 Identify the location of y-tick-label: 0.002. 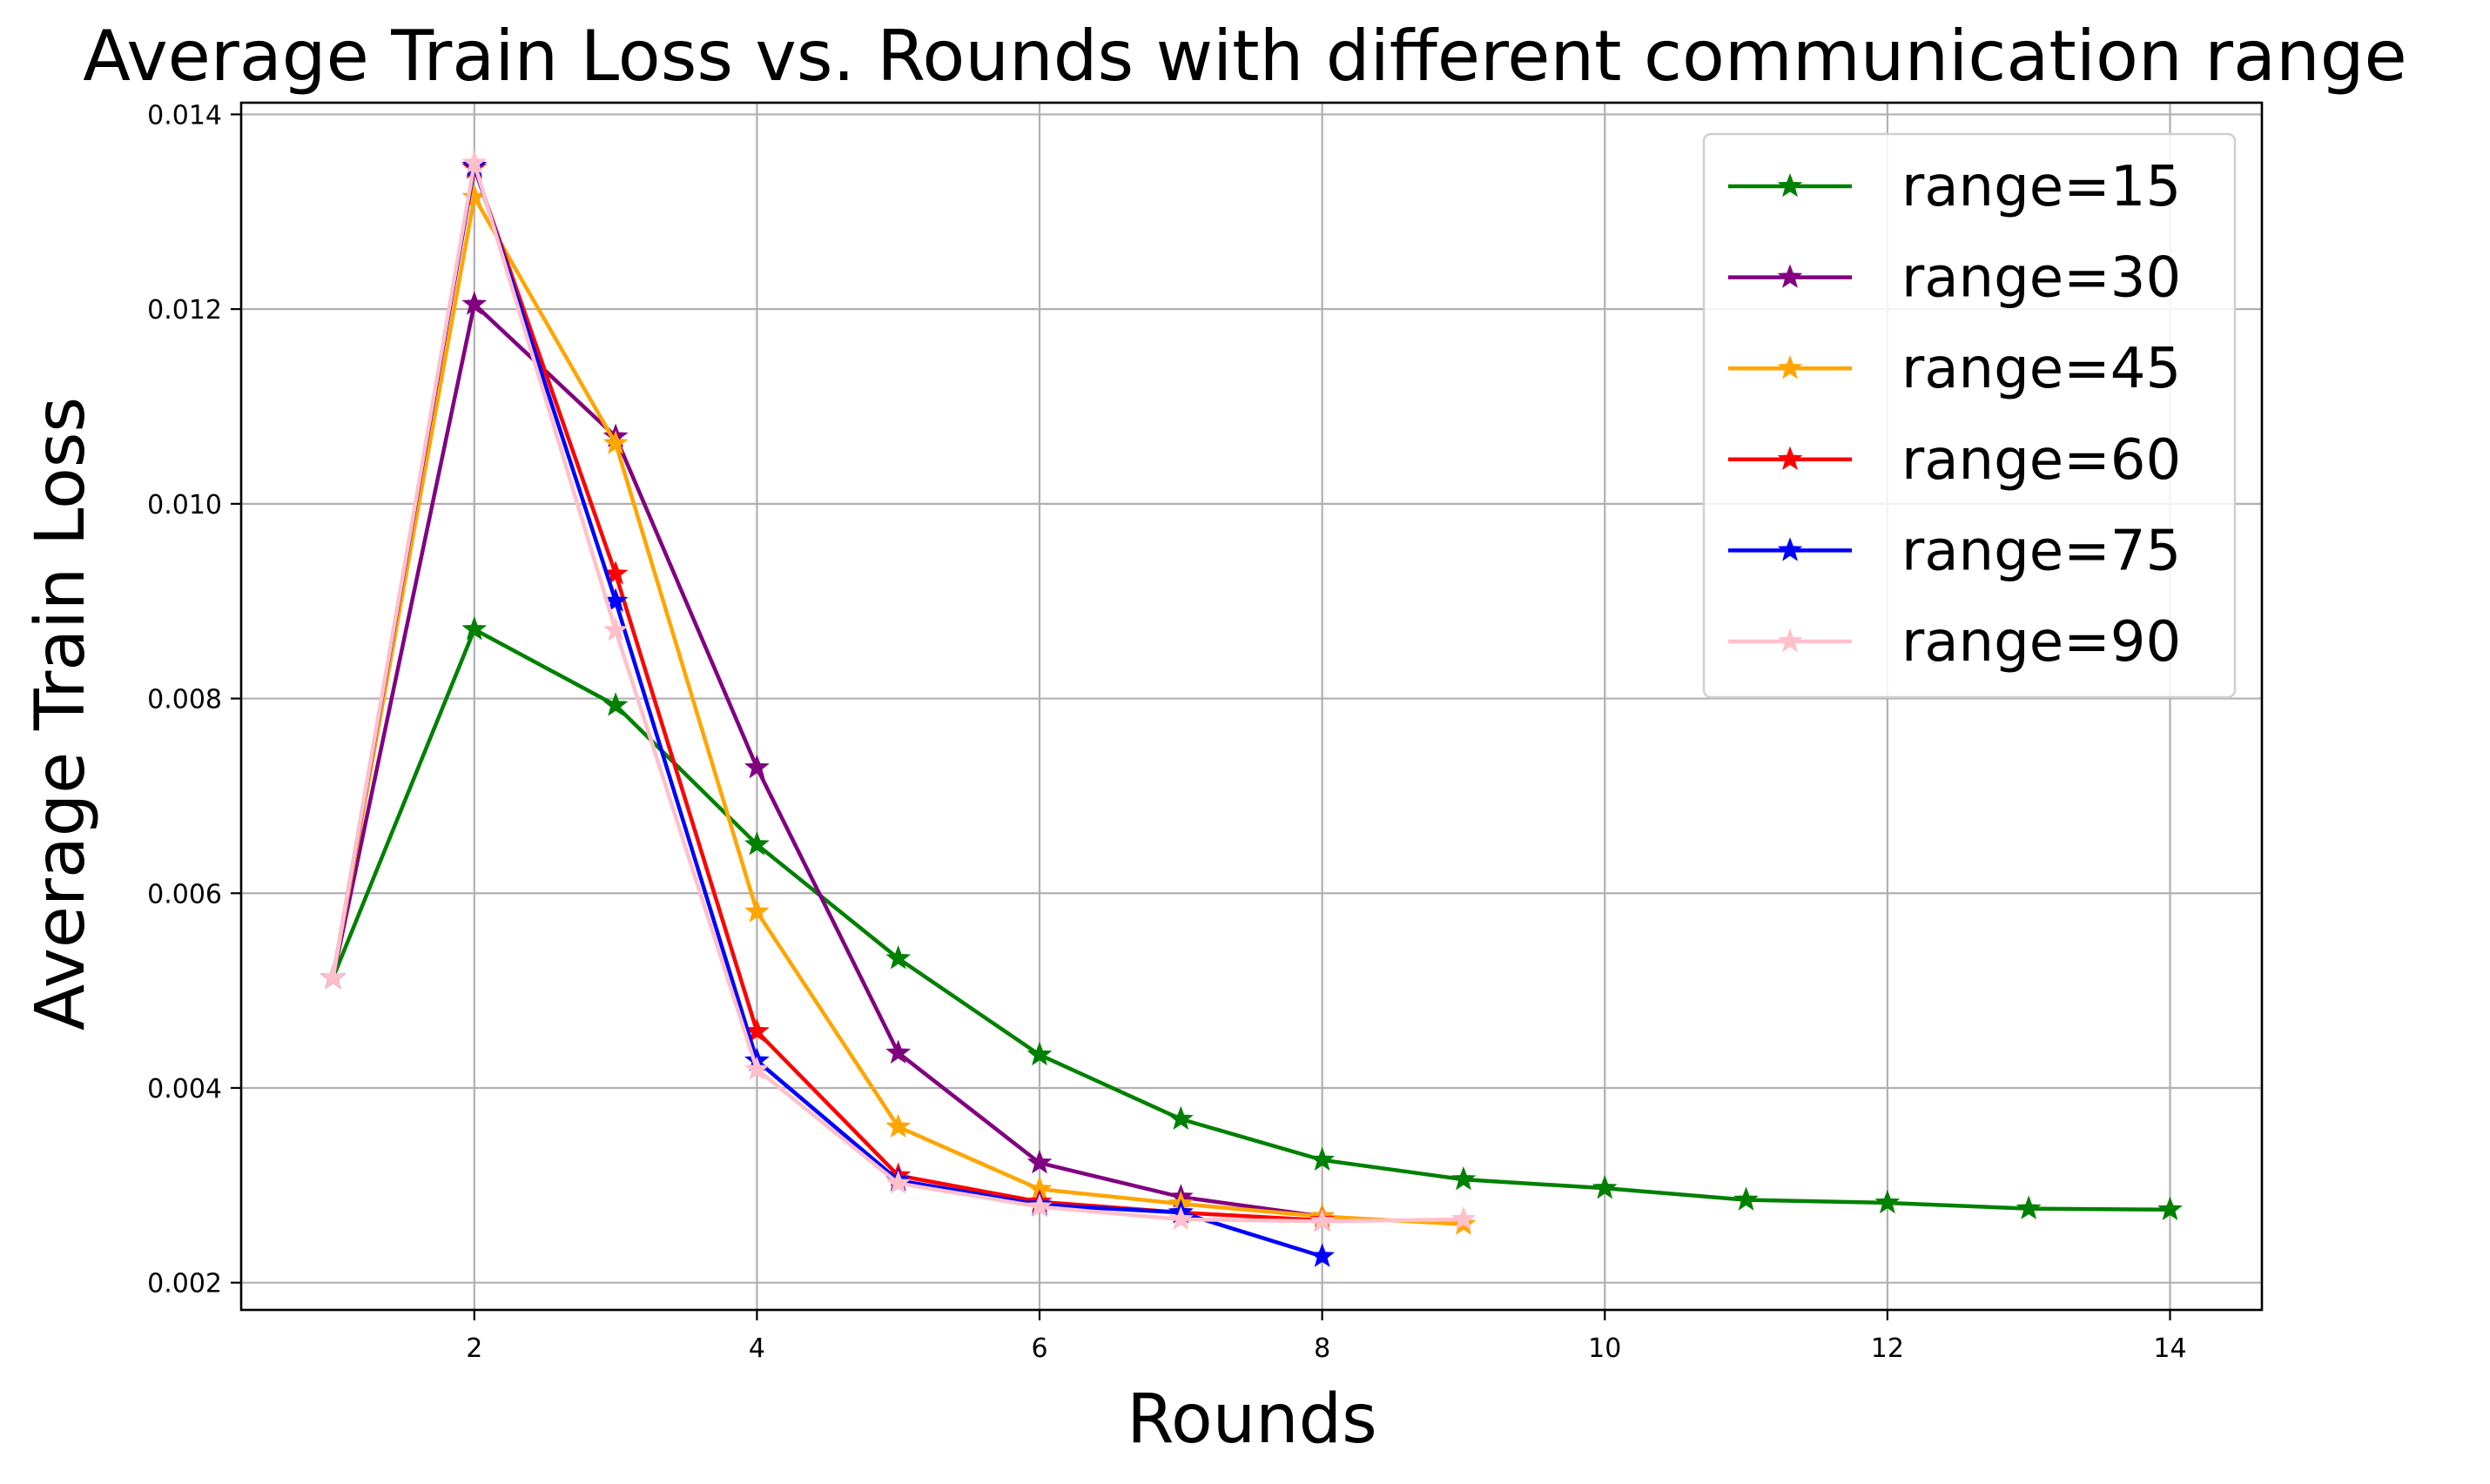
(185, 1284).